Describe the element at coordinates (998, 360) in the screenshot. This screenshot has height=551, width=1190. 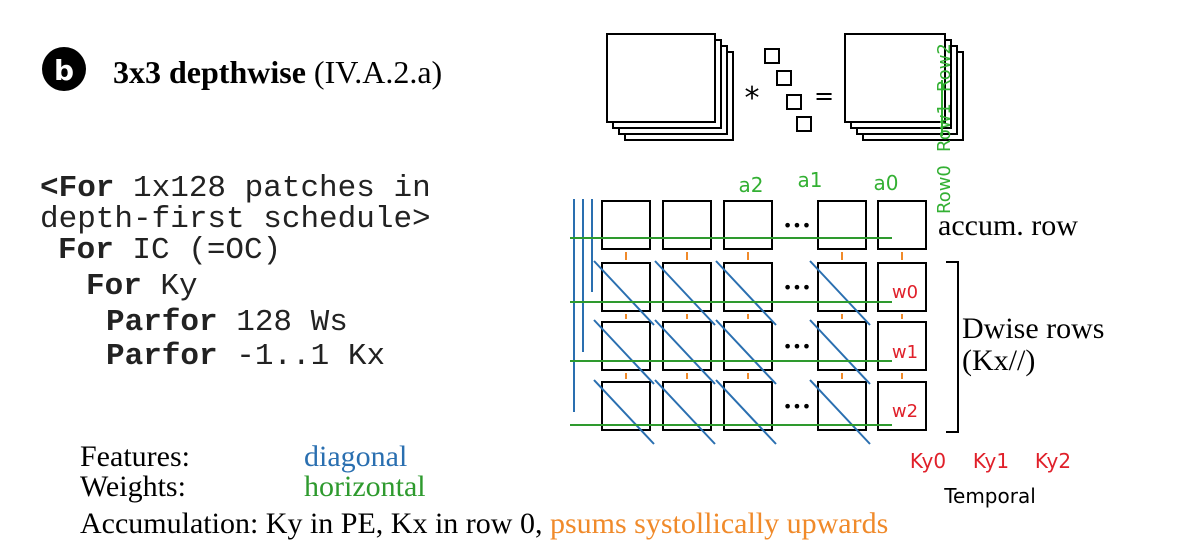
I see `dwise-rows-sublabel: (Kx//)` at that location.